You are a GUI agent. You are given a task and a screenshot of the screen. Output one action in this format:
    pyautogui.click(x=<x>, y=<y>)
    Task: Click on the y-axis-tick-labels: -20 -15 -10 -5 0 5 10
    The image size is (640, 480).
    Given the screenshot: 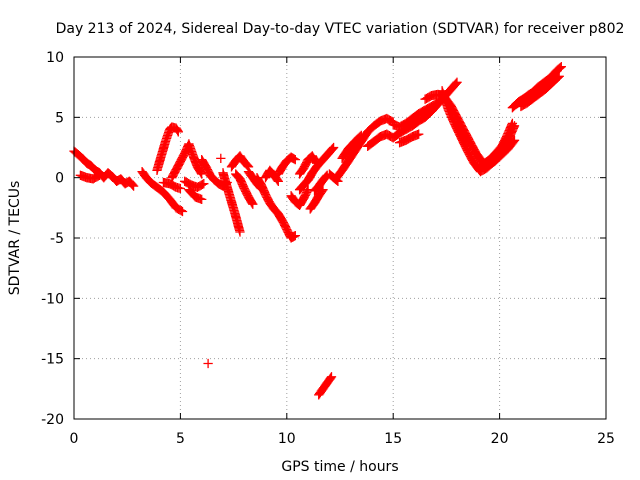 What is the action you would take?
    pyautogui.click(x=52, y=239)
    